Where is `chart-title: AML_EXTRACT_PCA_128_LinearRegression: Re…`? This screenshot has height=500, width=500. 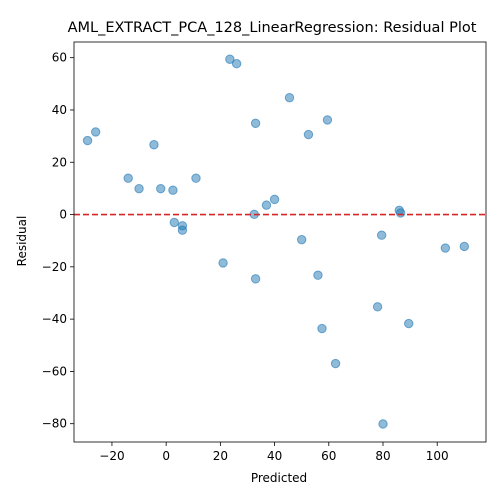 chart-title: AML_EXTRACT_PCA_128_LinearRegression: Re… is located at coordinates (272, 28).